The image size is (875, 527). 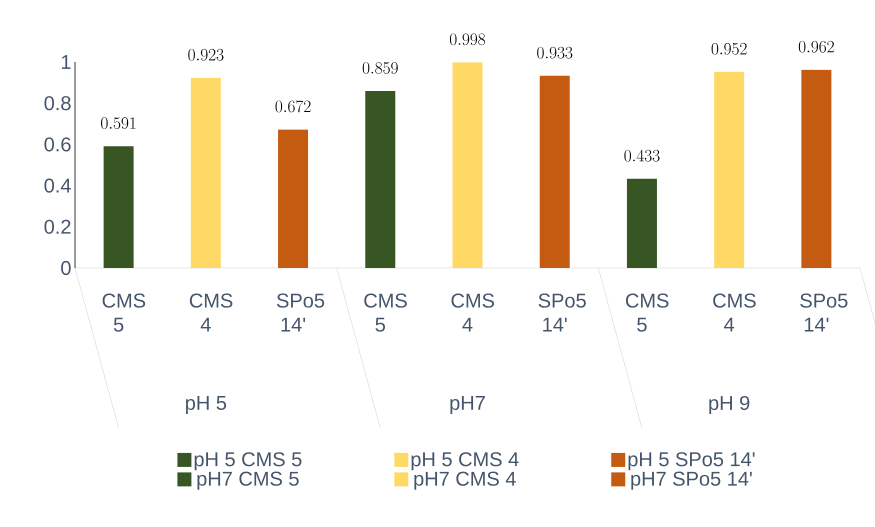 What do you see at coordinates (465, 481) in the screenshot?
I see `legend-label: pH7 CMS 4` at bounding box center [465, 481].